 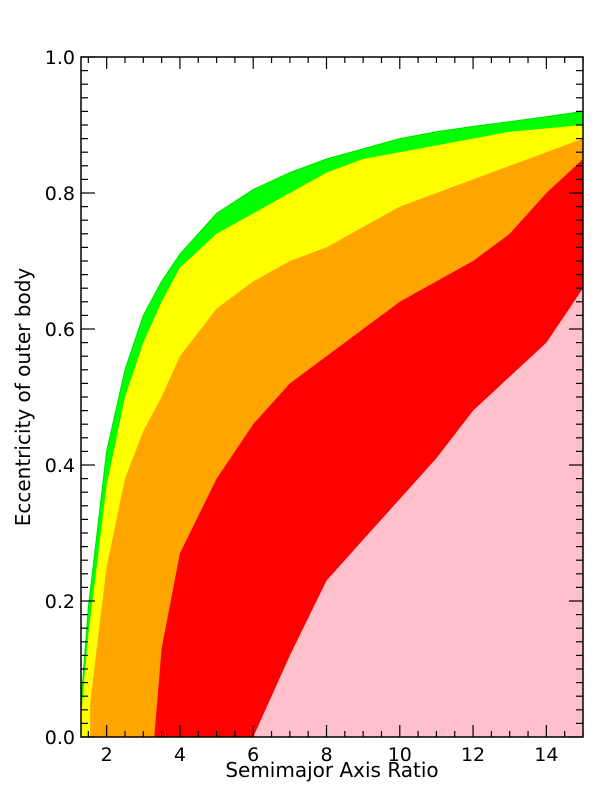 I want to click on x-tick-label: 10, so click(x=400, y=755).